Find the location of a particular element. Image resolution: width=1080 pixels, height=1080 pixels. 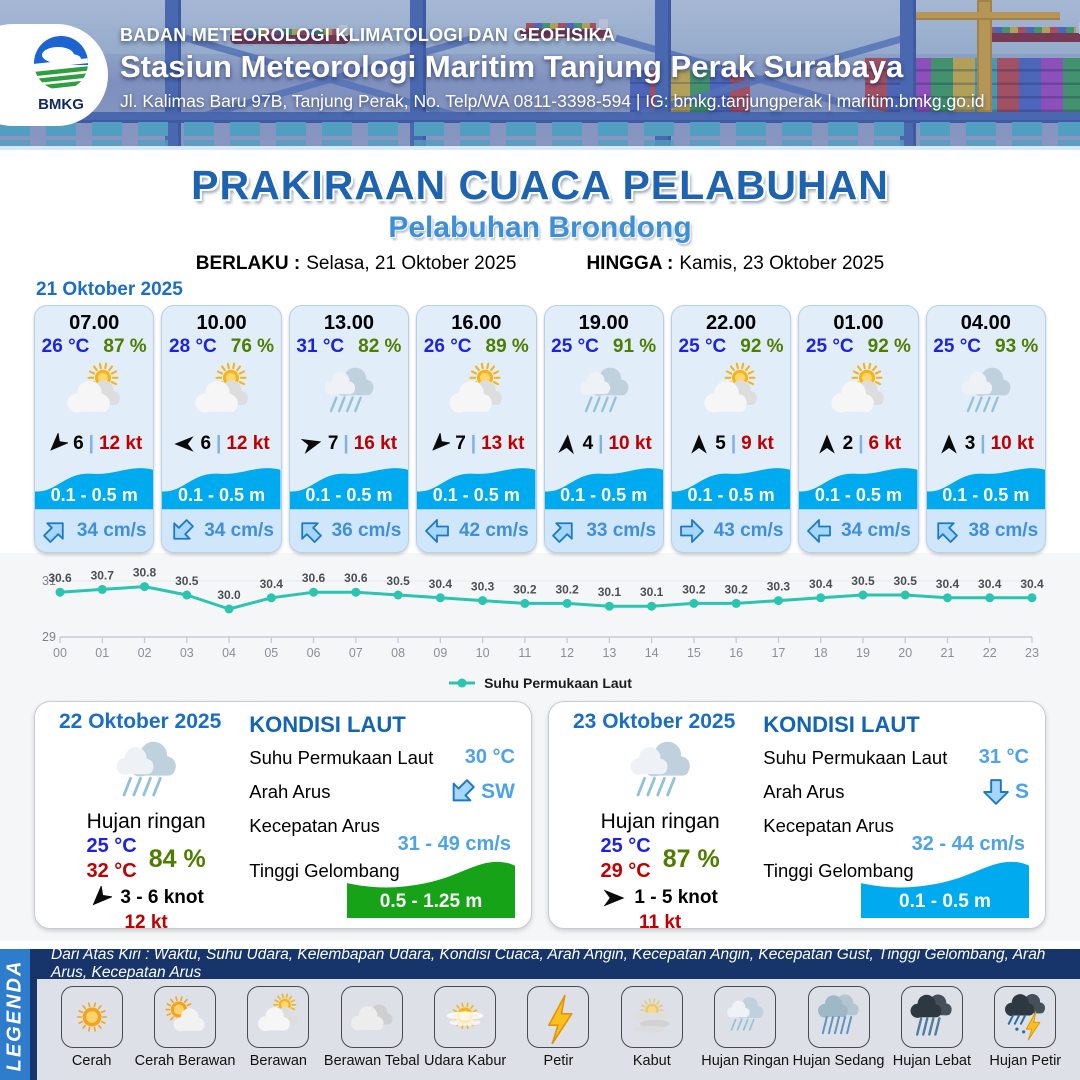

hingga-value: Kamis, 23 Oktober 2025 is located at coordinates (782, 263).